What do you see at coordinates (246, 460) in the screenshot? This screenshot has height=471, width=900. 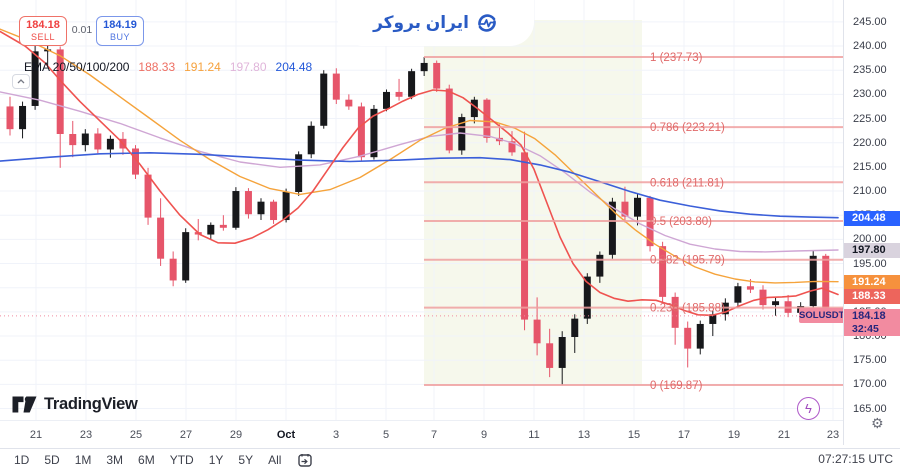 I see `range-button-5y: 5Y` at bounding box center [246, 460].